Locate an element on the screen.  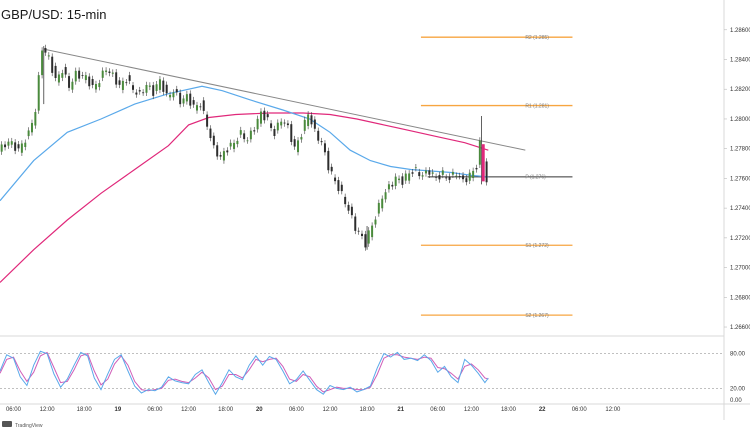
price-tick-label: 1.27000 is located at coordinates (740, 269).